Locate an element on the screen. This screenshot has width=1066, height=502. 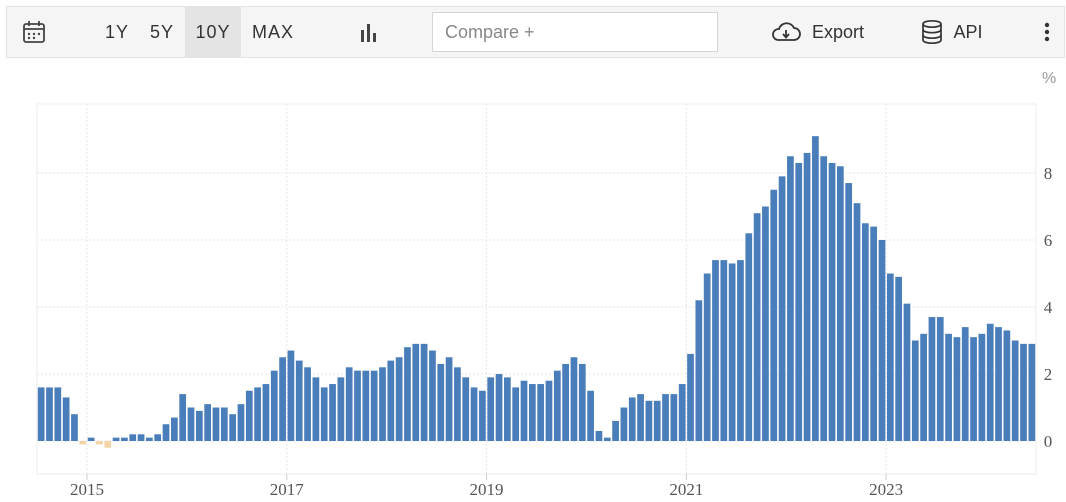
range-button-max: MAX is located at coordinates (272, 31).